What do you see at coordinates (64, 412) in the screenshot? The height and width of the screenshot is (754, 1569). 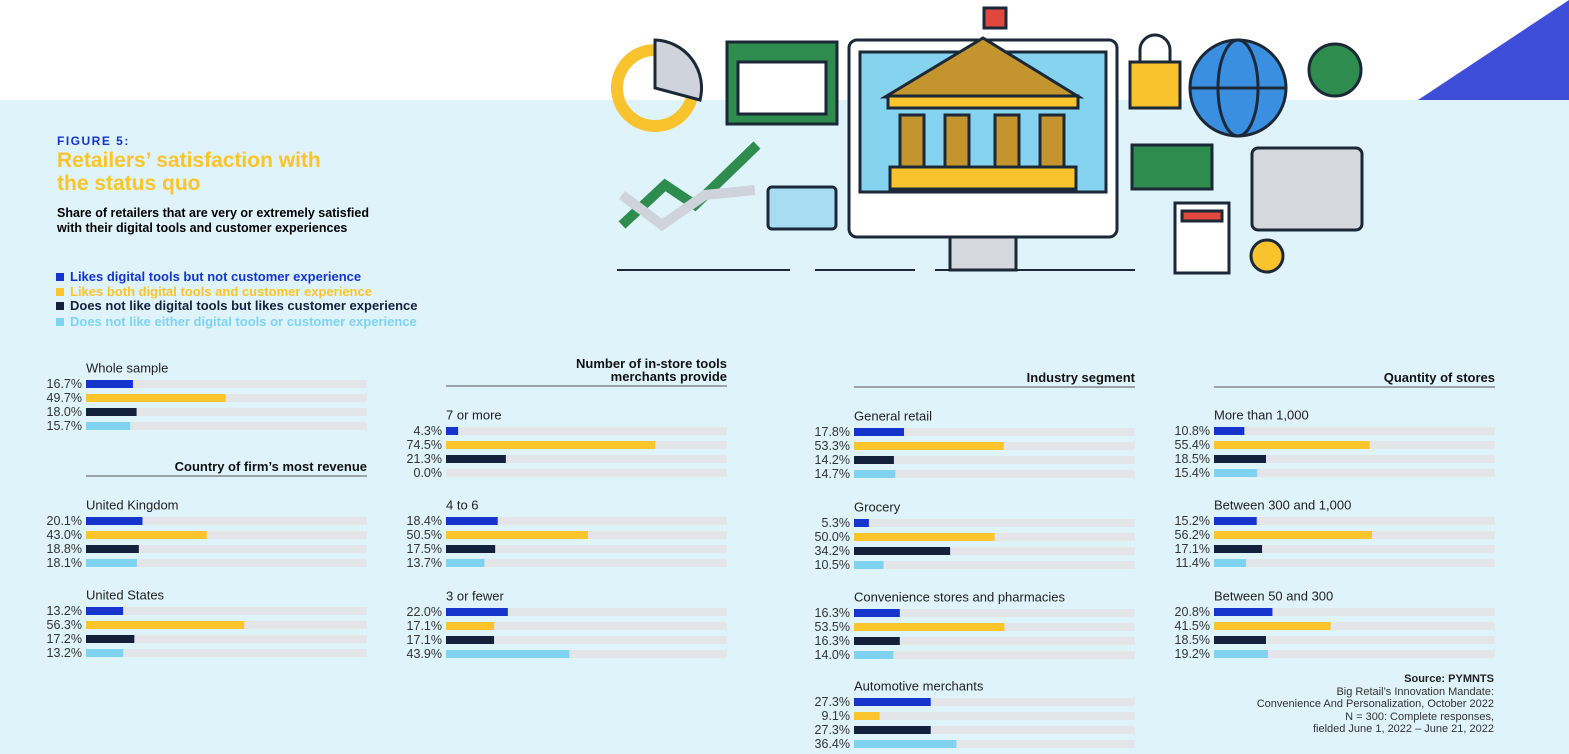 I see `value-label: 18.0%` at bounding box center [64, 412].